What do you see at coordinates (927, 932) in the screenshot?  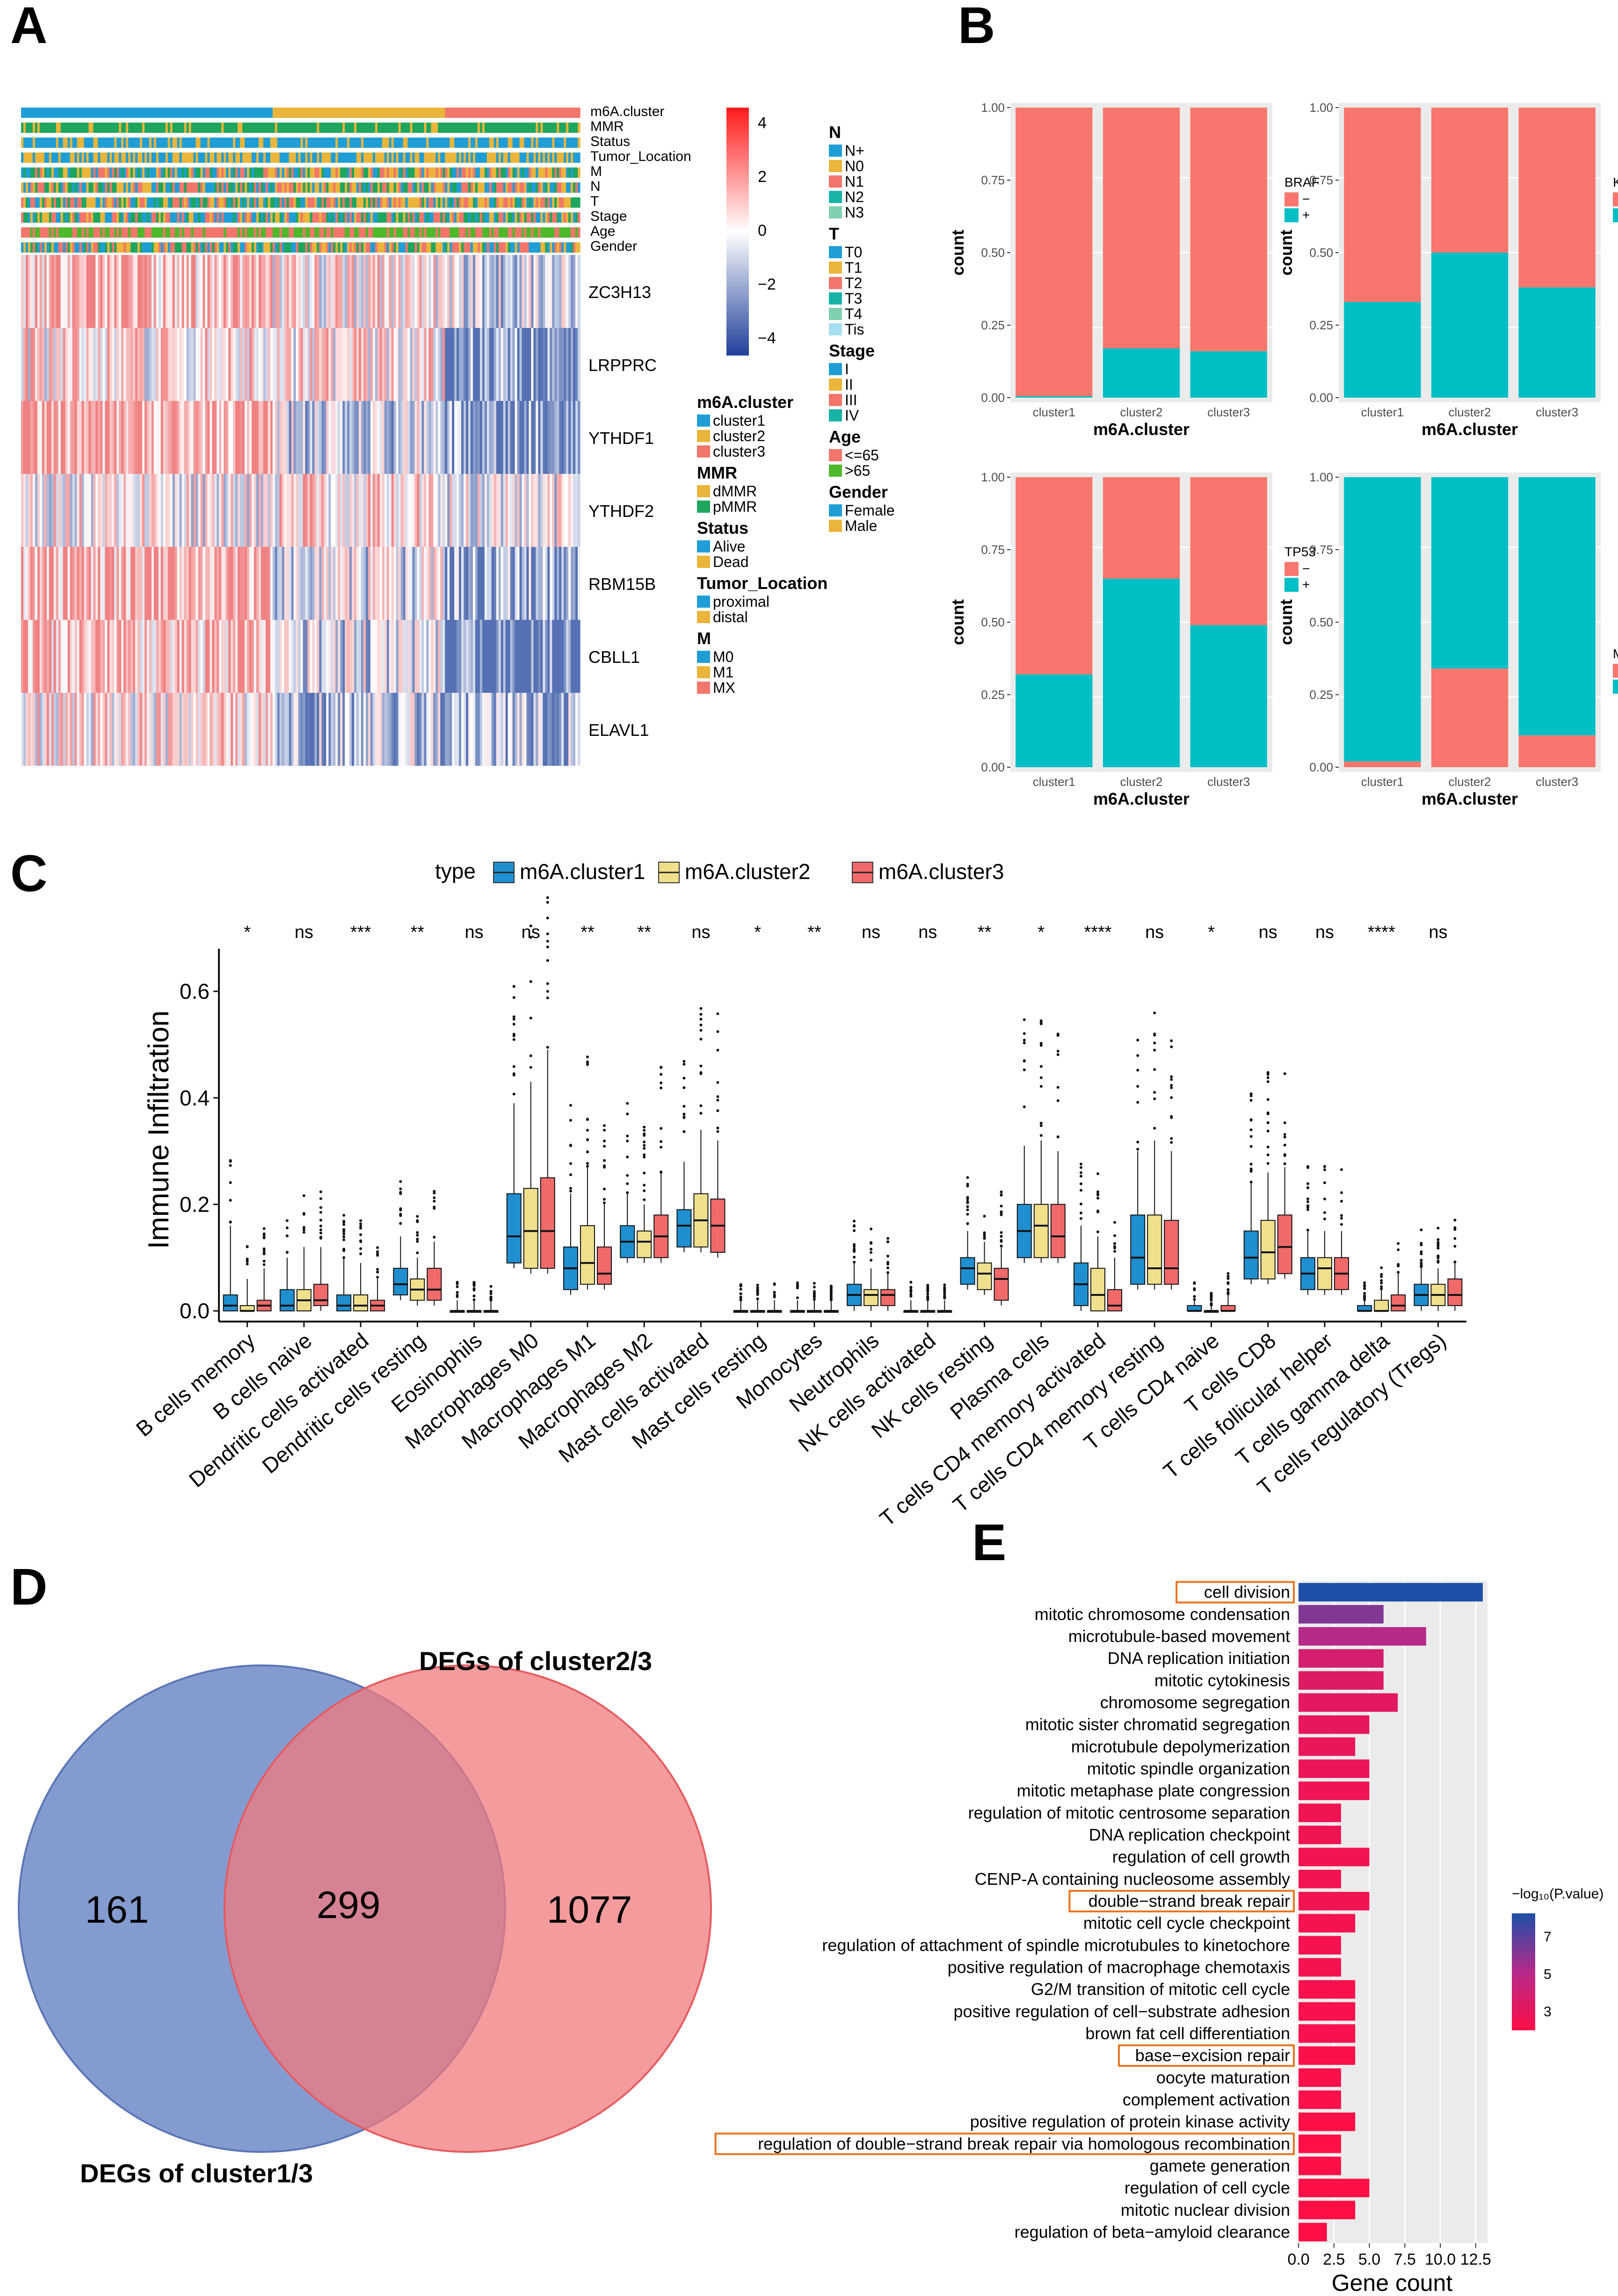 I see `significance-label: ns` at bounding box center [927, 932].